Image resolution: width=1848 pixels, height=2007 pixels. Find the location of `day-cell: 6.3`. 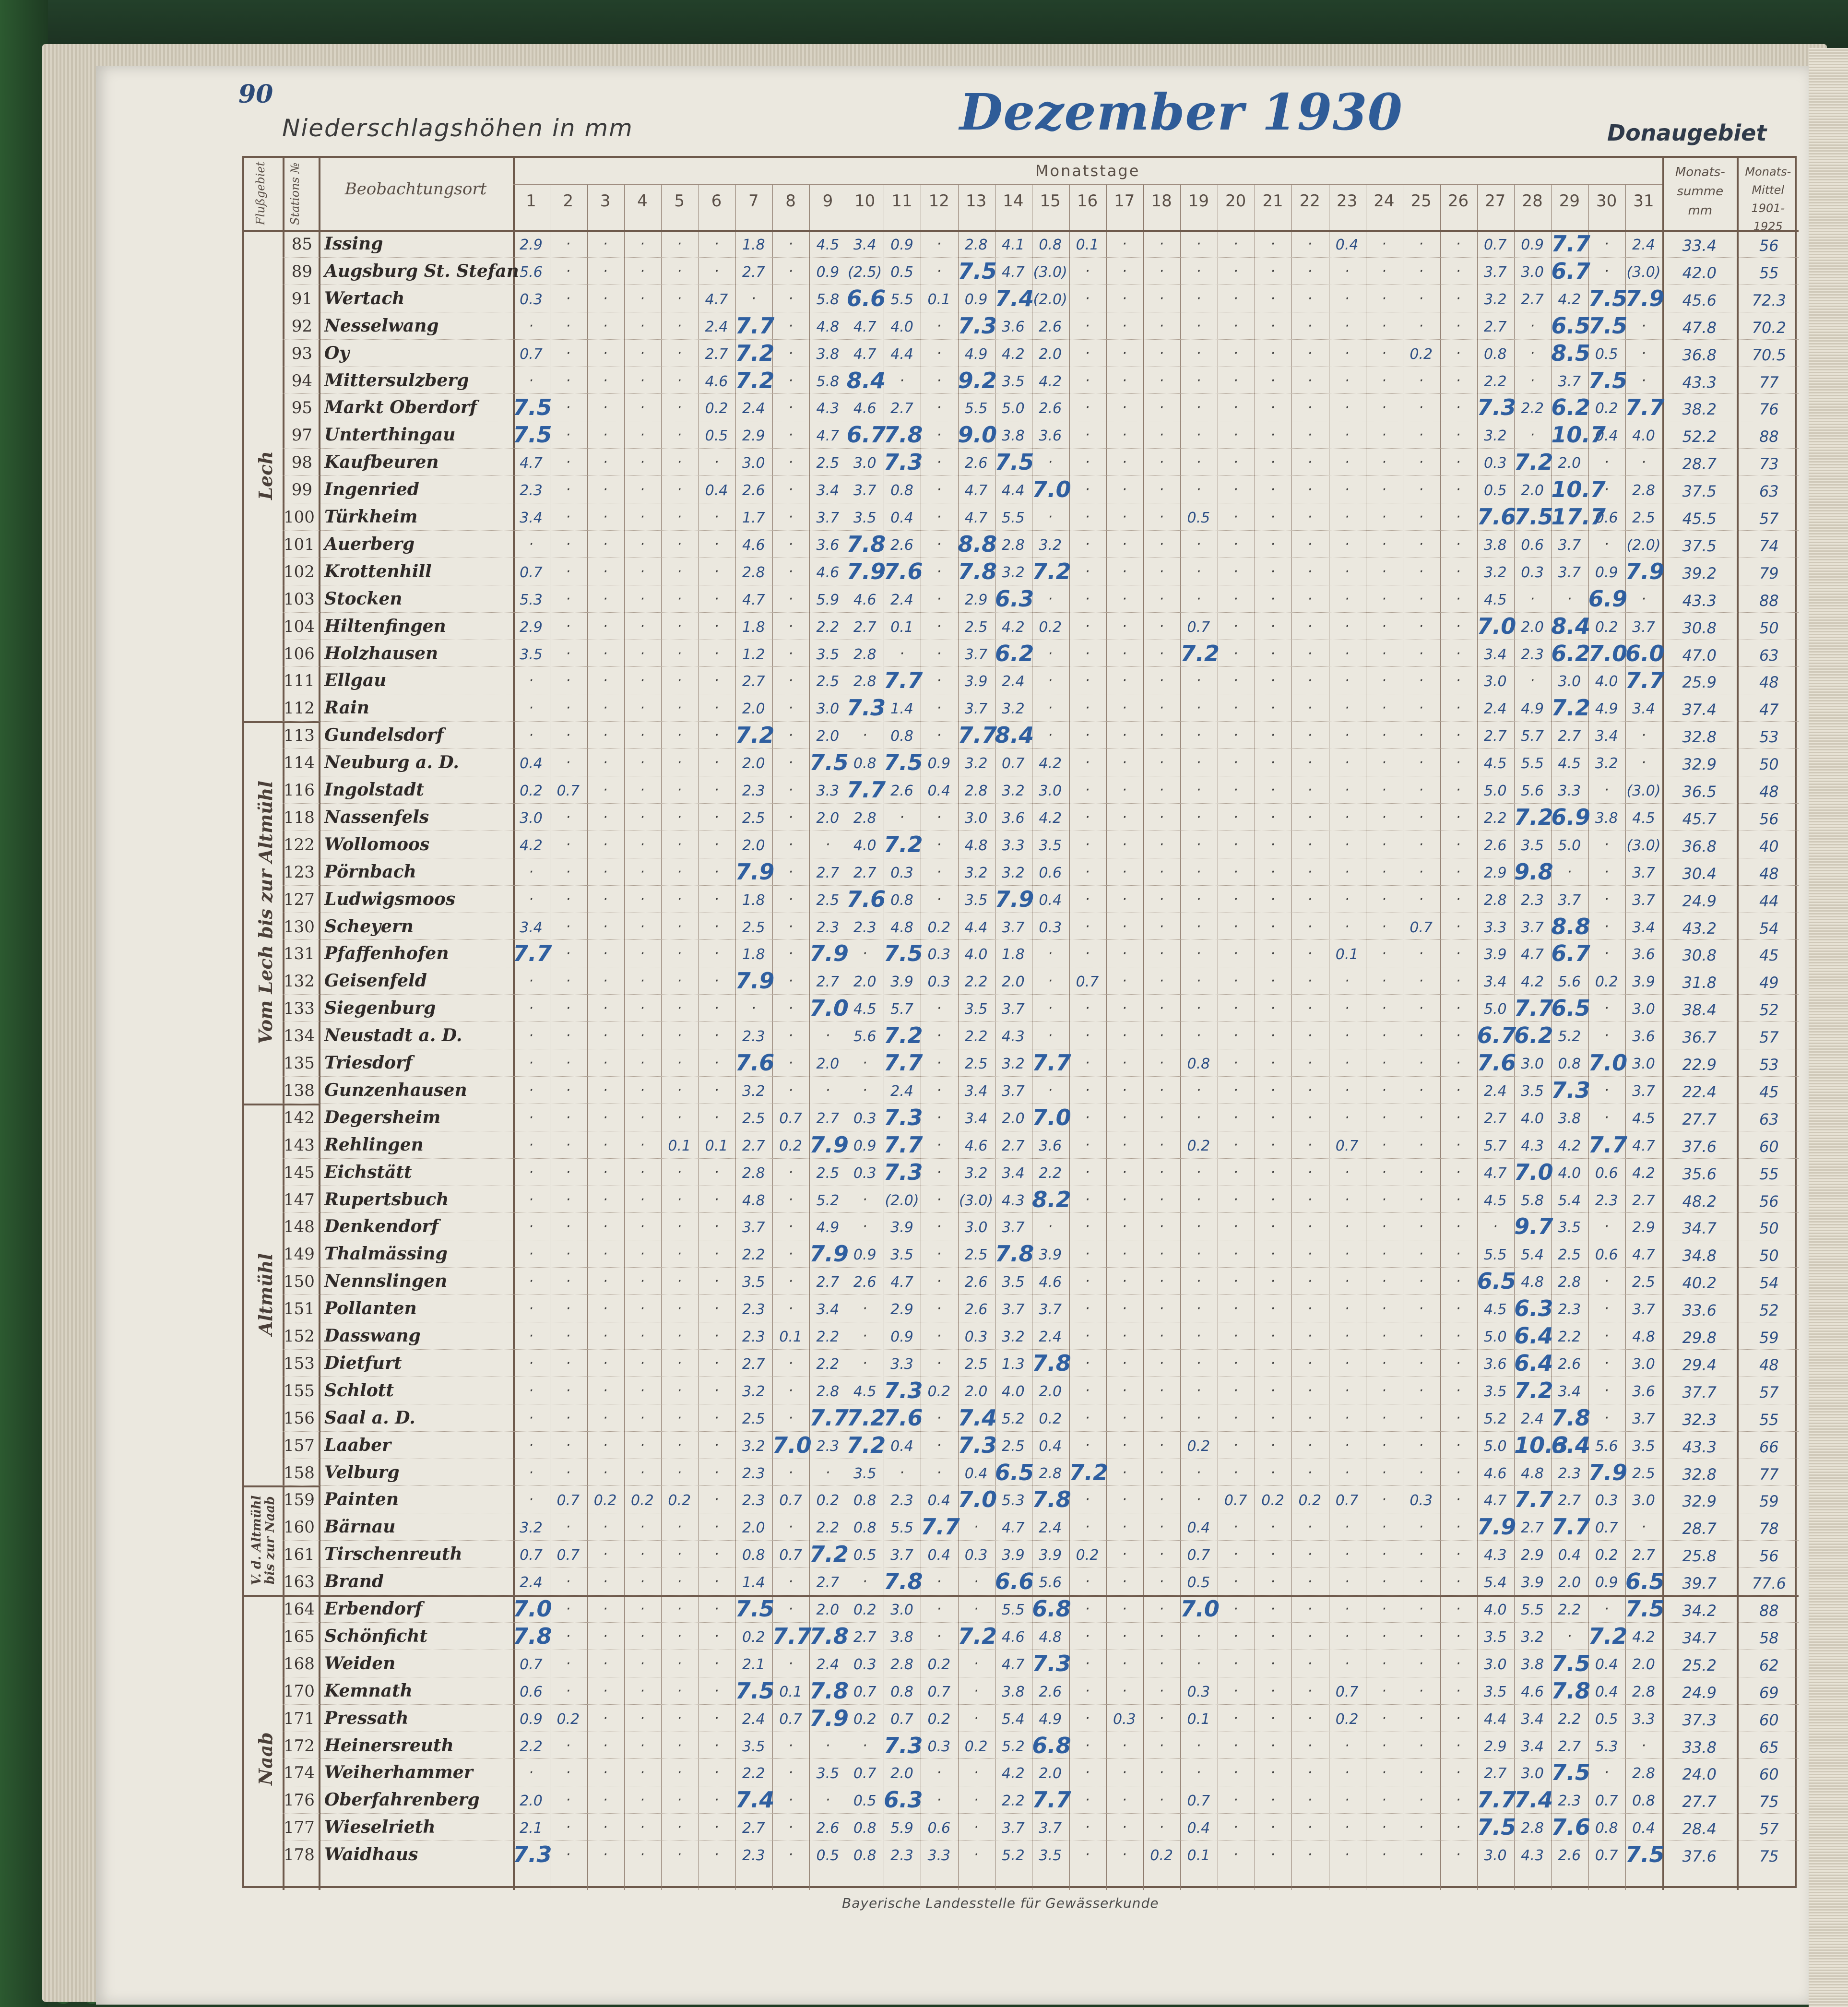

day-cell: 6.3 is located at coordinates (903, 1800).